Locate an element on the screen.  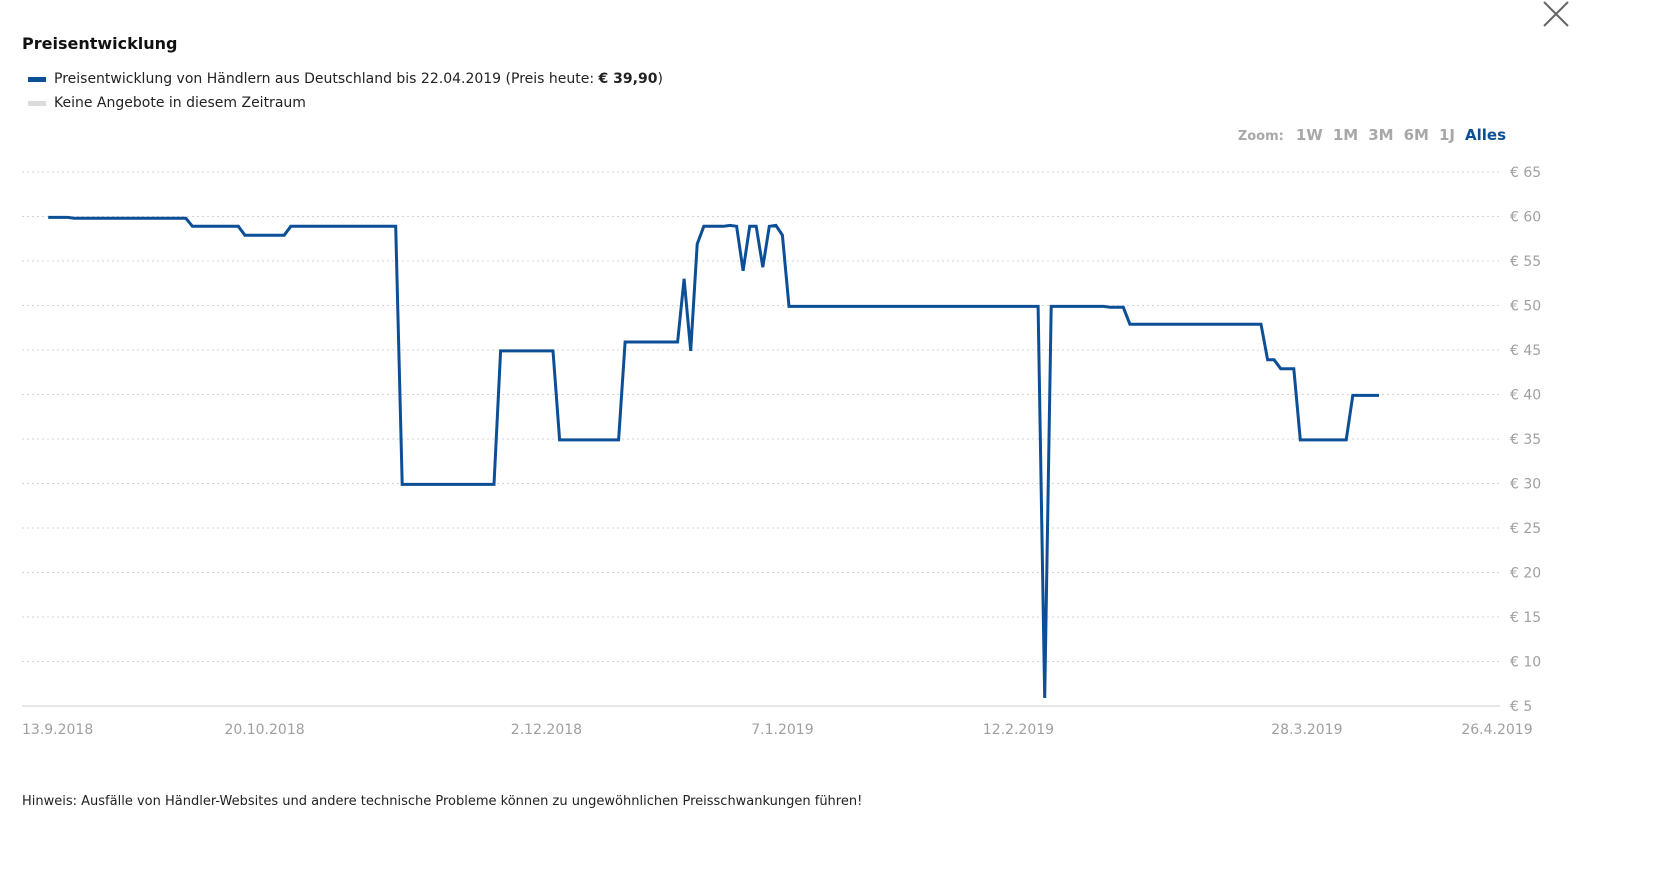
x-tick-label: 12.2.2019 is located at coordinates (1018, 730).